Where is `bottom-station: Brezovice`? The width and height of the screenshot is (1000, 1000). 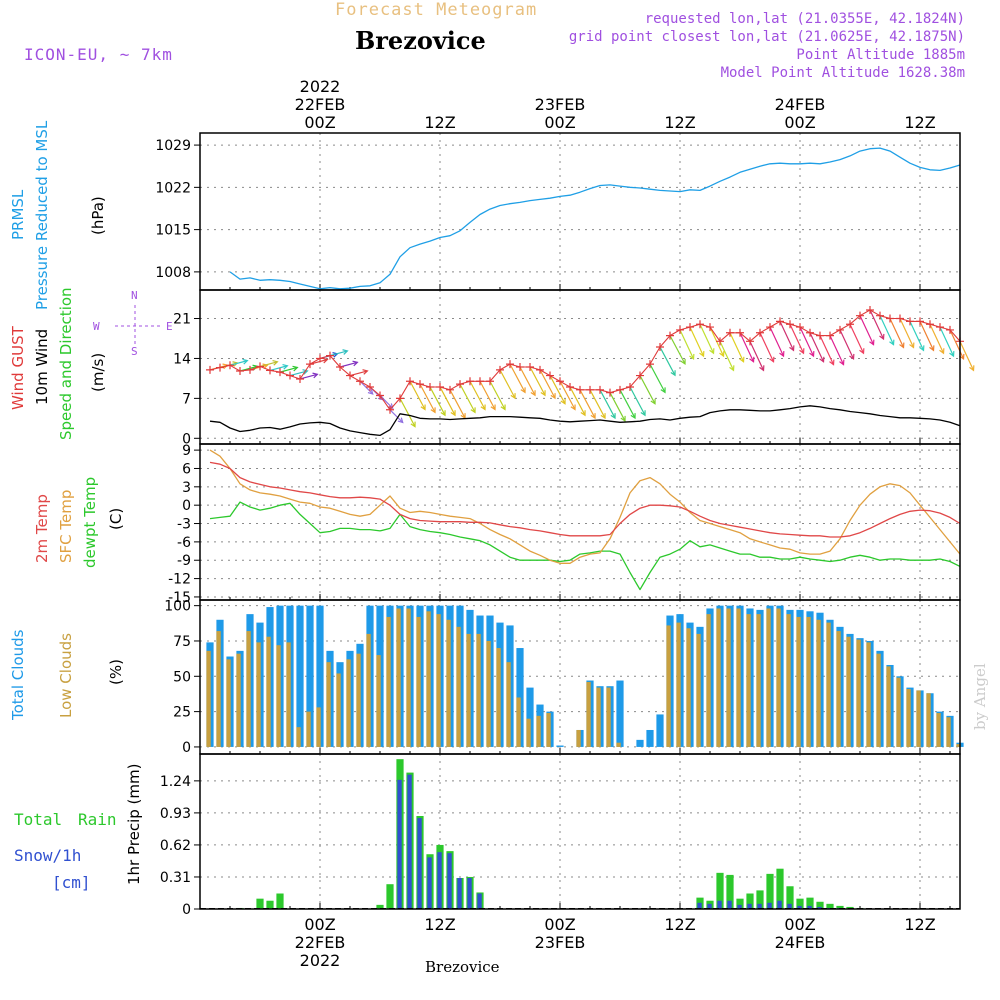 bottom-station: Brezovice is located at coordinates (462, 967).